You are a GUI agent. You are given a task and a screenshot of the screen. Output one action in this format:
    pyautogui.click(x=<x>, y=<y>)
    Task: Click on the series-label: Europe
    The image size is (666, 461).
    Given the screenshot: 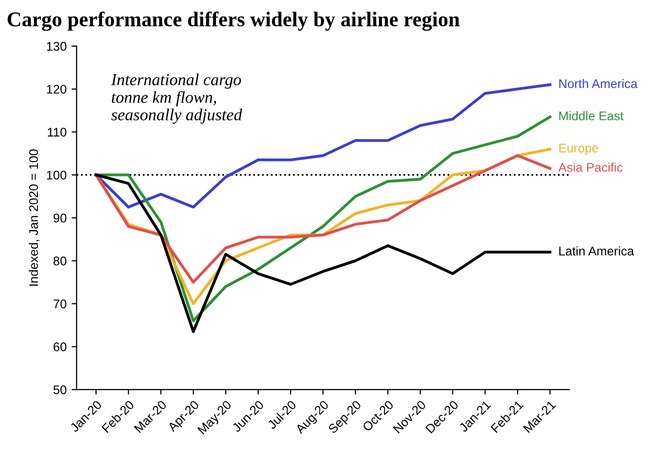 What is the action you would take?
    pyautogui.click(x=578, y=149)
    